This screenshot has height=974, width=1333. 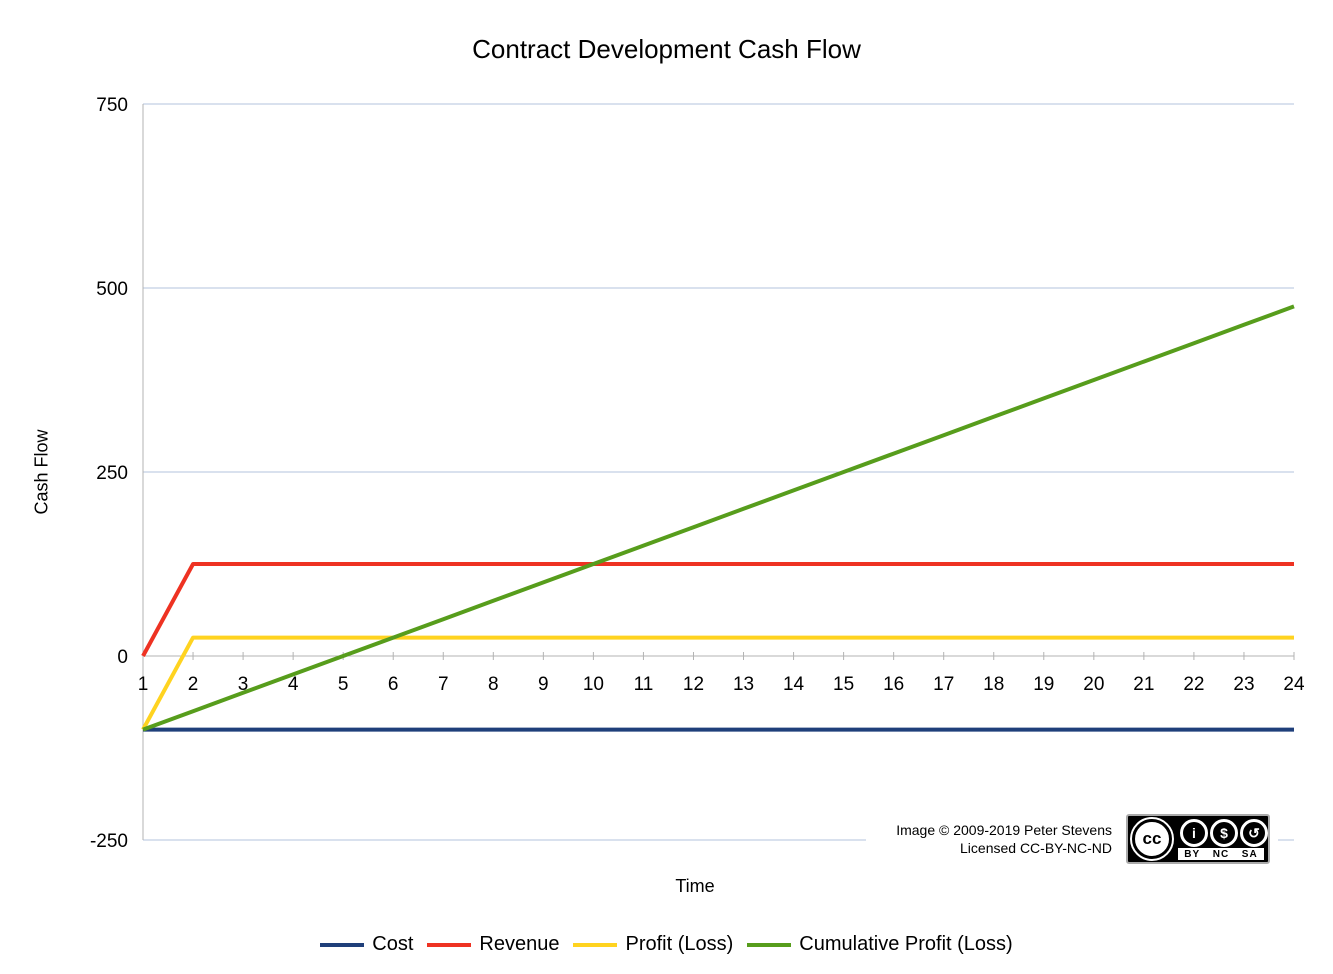 I want to click on cc-label-sa: SA, so click(x=1249, y=854).